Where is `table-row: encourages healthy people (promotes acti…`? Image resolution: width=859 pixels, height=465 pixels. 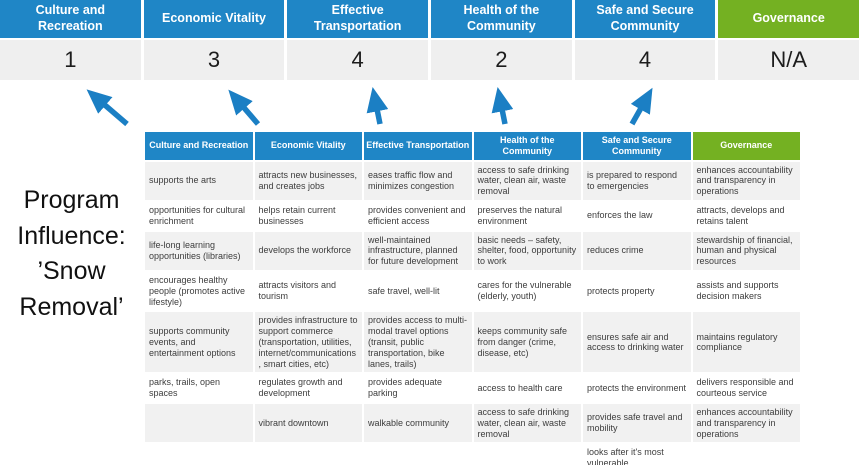 table-row: encourages healthy people (promotes acti… is located at coordinates (472, 291).